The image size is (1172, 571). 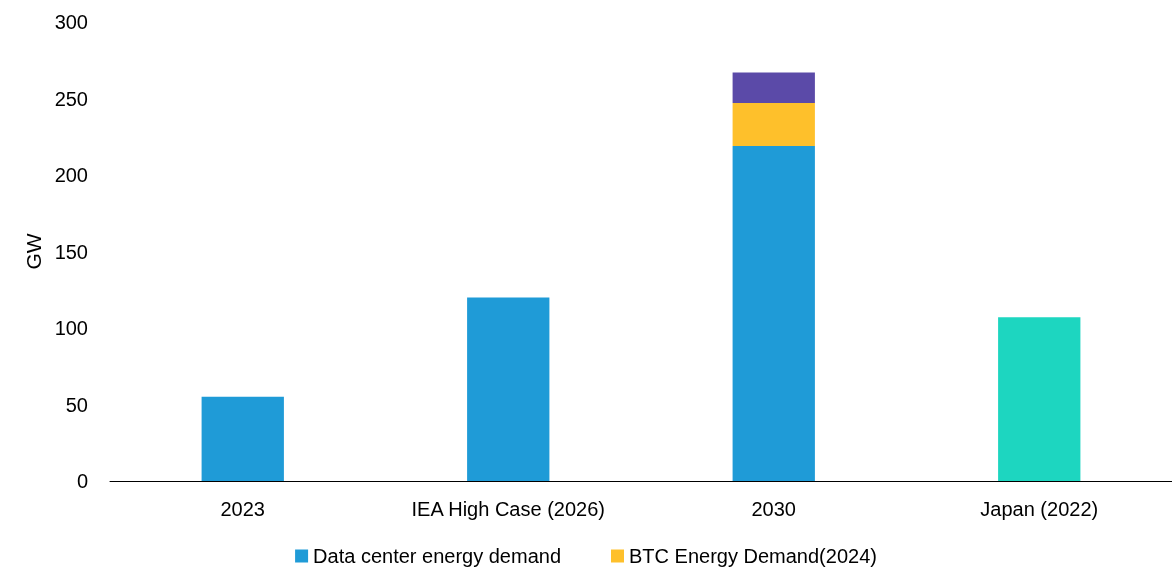 I want to click on x-tick-label: 2023, so click(x=242, y=509).